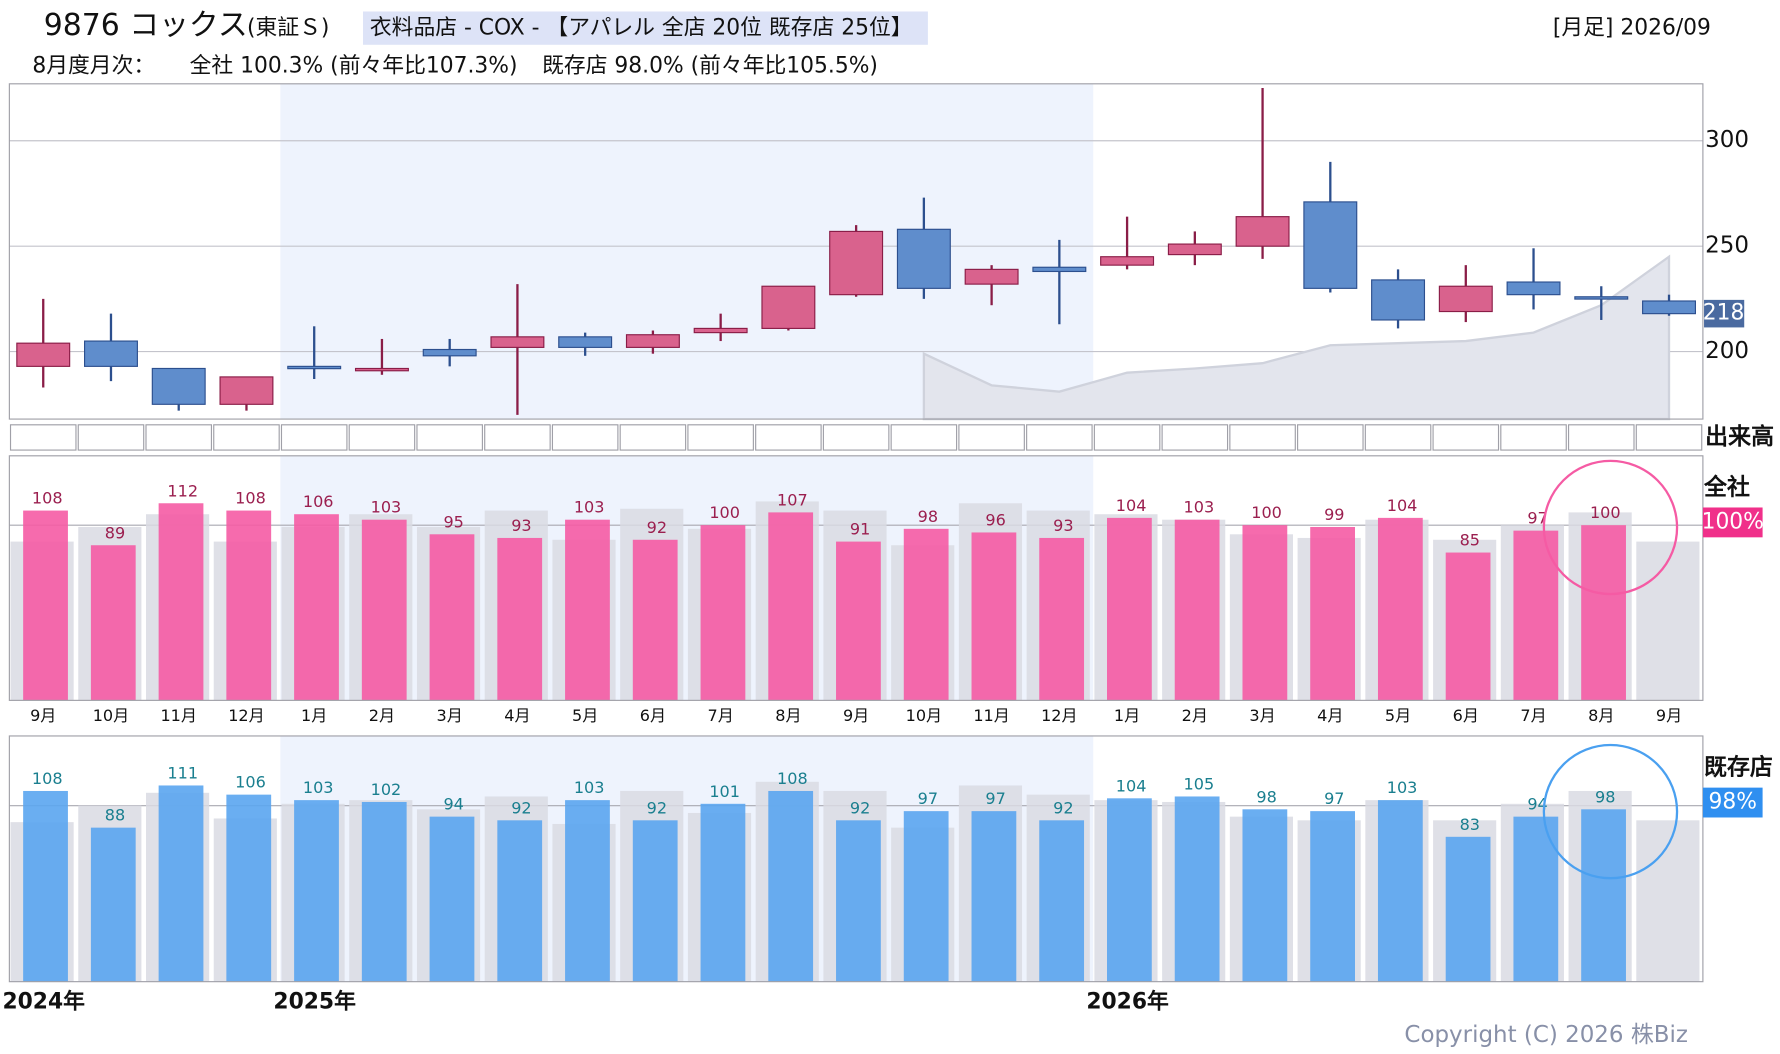  Describe the element at coordinates (585, 715) in the screenshot. I see `x-tick-label: 5月` at that location.